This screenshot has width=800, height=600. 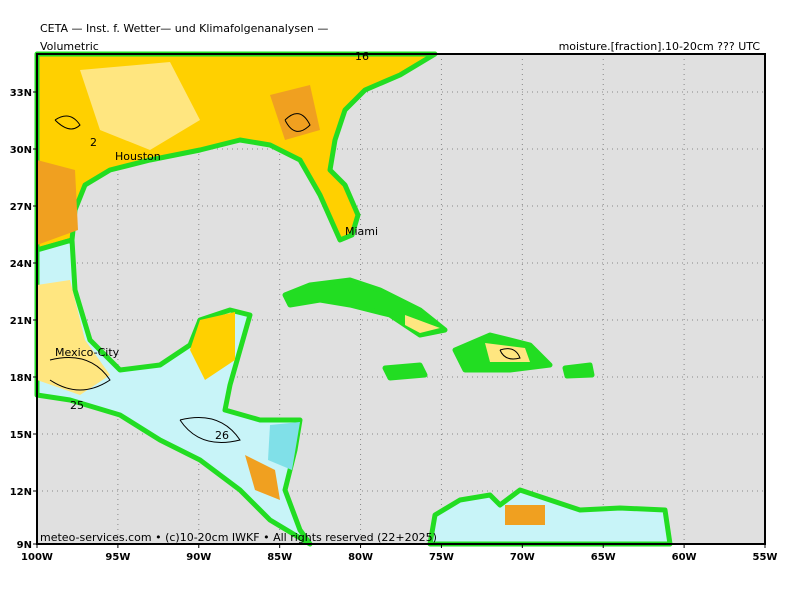 What do you see at coordinates (138, 156) in the screenshot?
I see `place-label: Houston` at bounding box center [138, 156].